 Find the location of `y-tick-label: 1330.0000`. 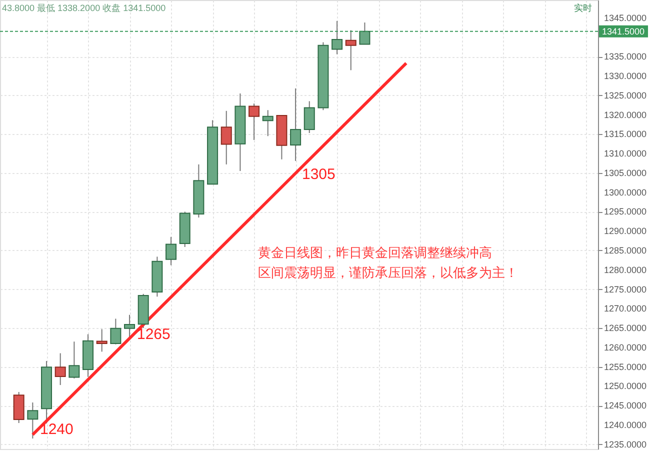

y-tick-label: 1330.0000 is located at coordinates (625, 75).